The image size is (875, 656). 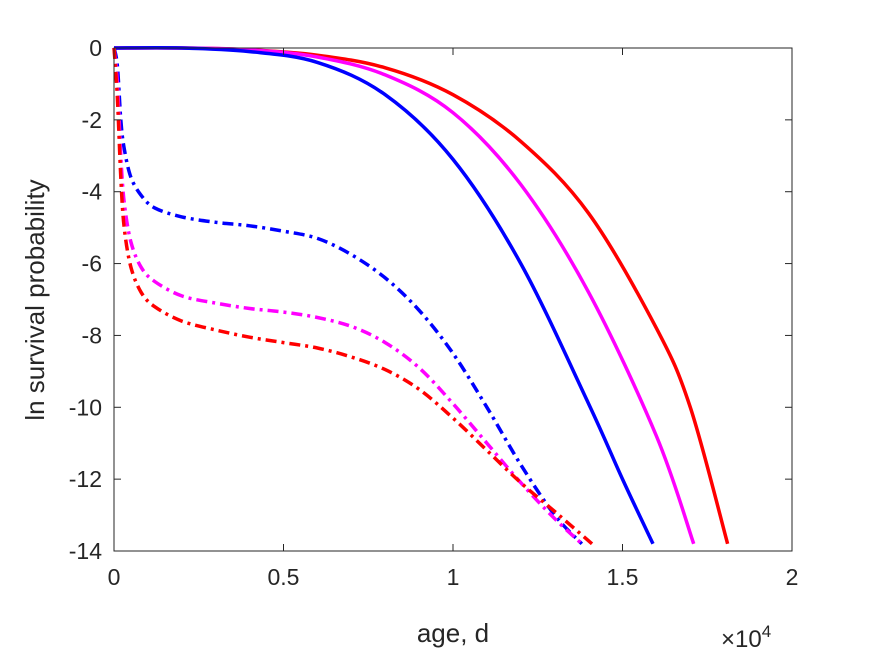 I want to click on x-axis-title: age, d, so click(x=453, y=633).